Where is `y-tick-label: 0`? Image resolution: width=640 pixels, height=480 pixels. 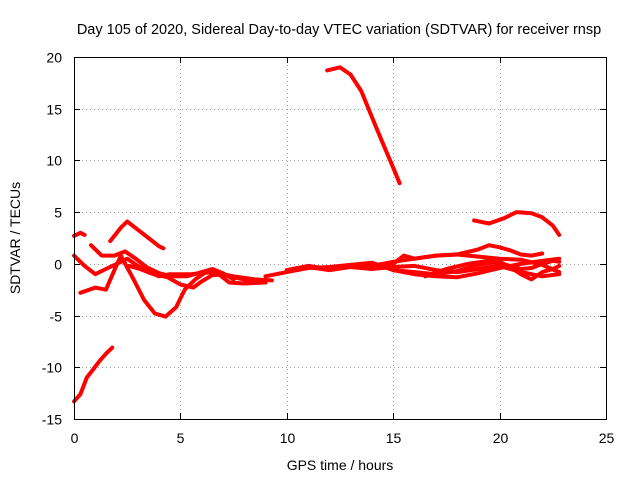 y-tick-label: 0 is located at coordinates (58, 265).